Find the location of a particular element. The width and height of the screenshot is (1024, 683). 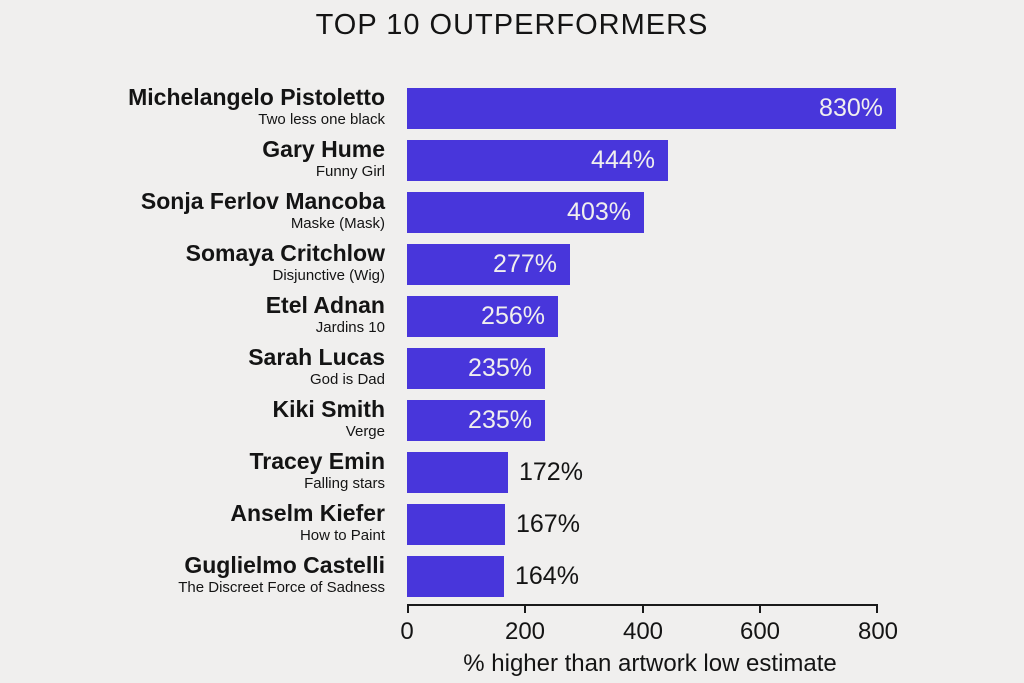

chart-row: Etel Adnan Jardins 10 256% is located at coordinates (512, 316).